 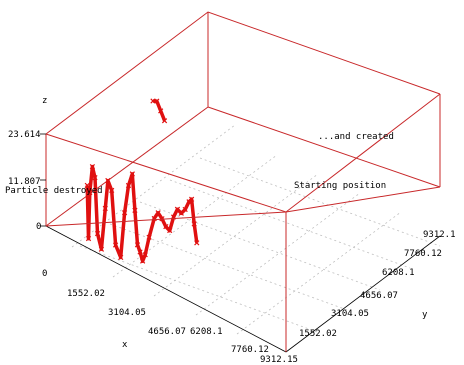 I want to click on box-floor-back, so click(x=127, y=166).